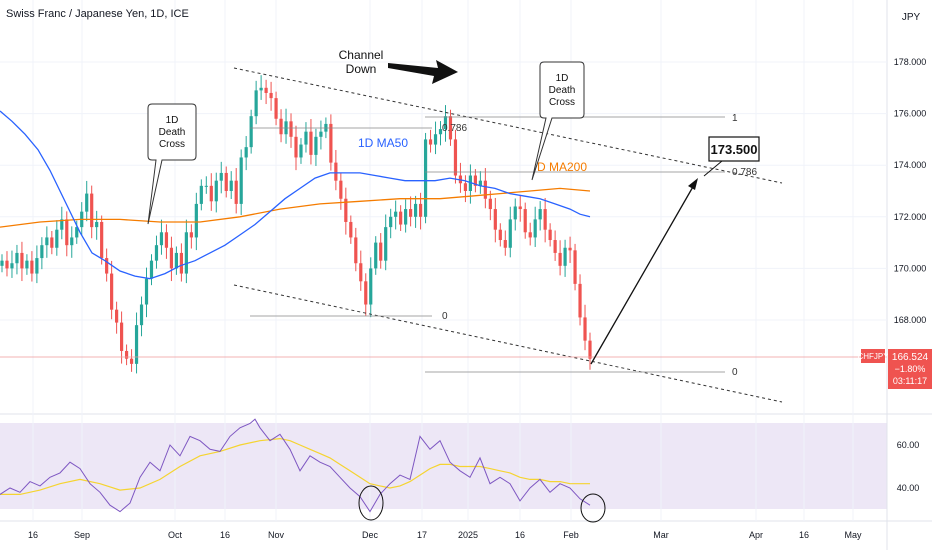 The width and height of the screenshot is (932, 555). What do you see at coordinates (370, 535) in the screenshot?
I see `time-tick-label: Dec` at bounding box center [370, 535].